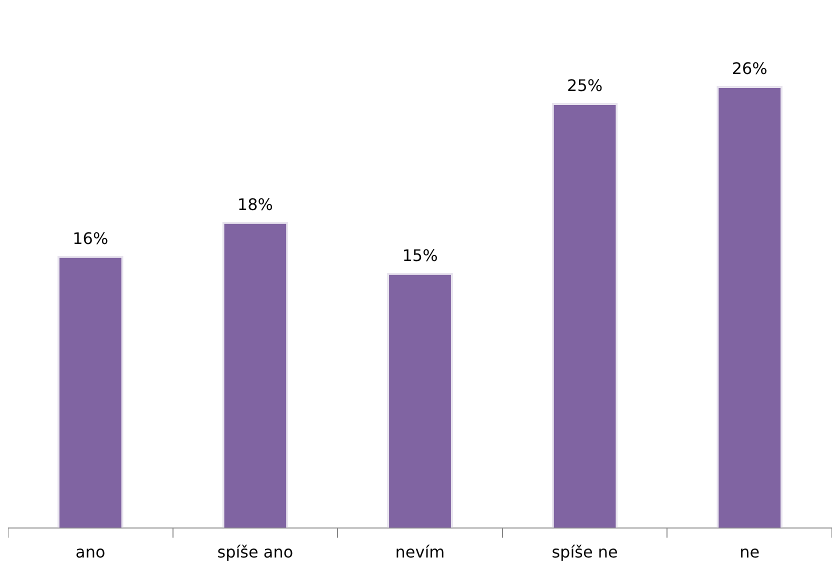 The image size is (840, 577). I want to click on data-label: 18%, so click(255, 204).